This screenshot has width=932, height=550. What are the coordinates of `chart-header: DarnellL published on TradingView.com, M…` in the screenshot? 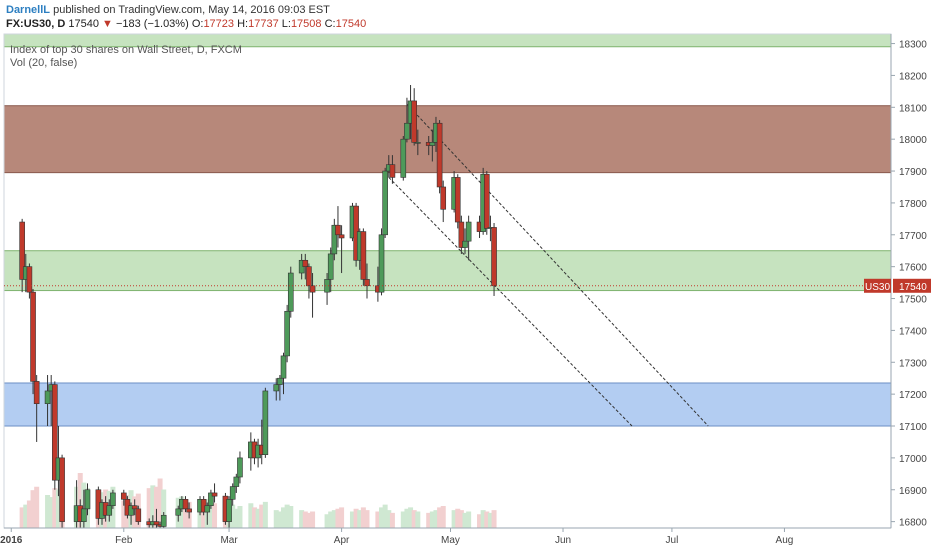 It's located at (466, 17).